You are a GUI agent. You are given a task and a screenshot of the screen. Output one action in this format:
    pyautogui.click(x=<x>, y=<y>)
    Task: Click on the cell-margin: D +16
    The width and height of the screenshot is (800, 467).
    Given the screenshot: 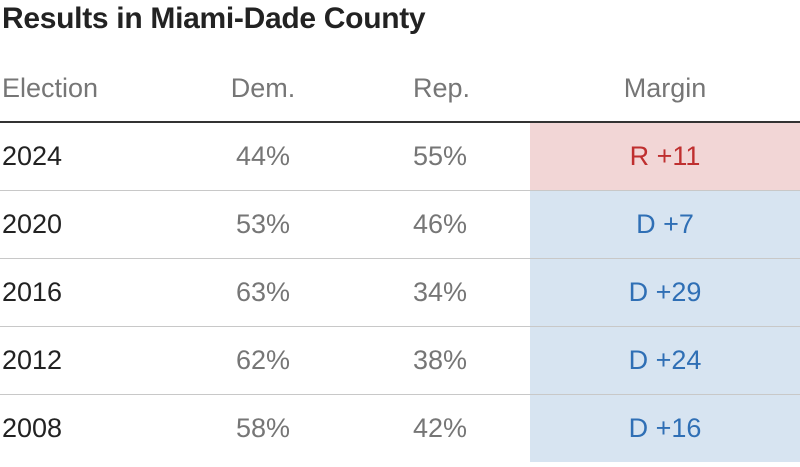 What is the action you would take?
    pyautogui.click(x=665, y=428)
    